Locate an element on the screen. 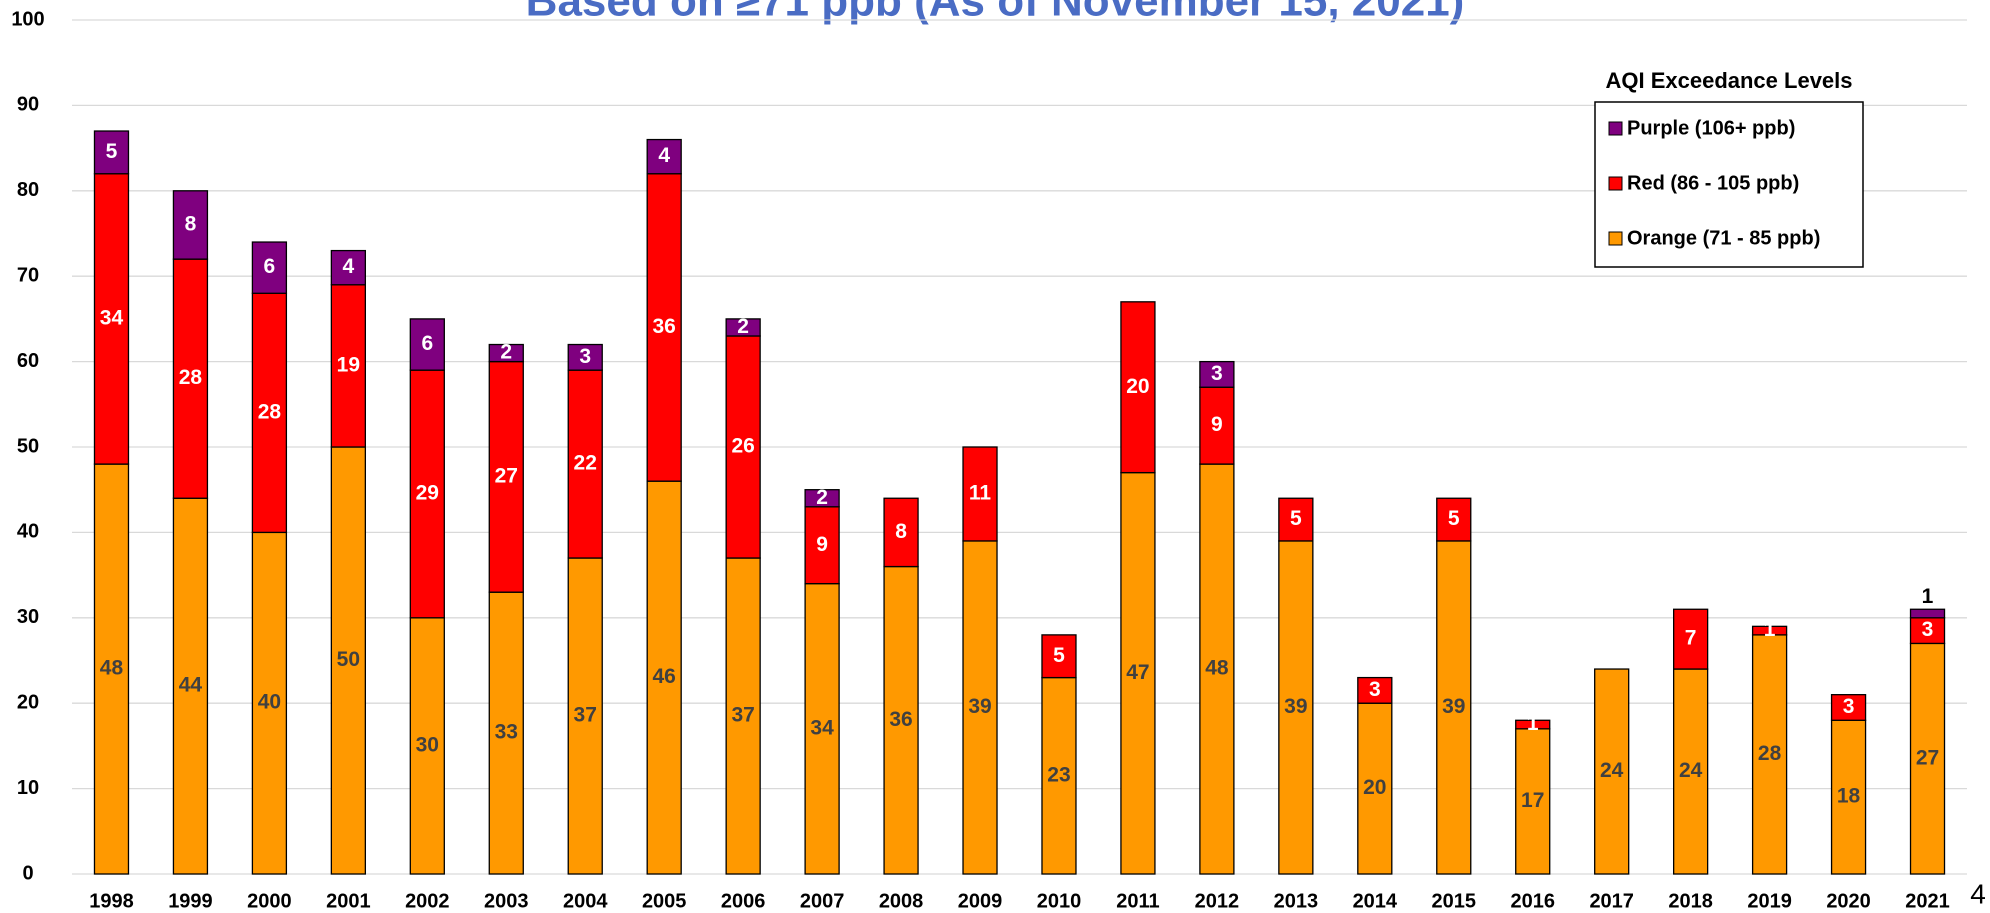 This screenshot has height=913, width=1990. data-label: 23 is located at coordinates (1058, 774).